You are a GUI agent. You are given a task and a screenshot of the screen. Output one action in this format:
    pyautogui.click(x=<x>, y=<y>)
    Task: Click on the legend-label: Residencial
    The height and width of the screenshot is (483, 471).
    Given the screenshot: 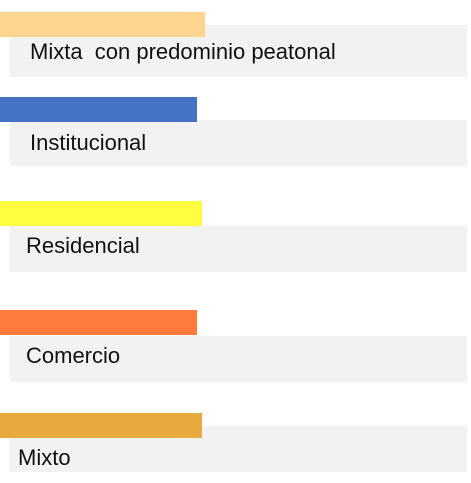 What is the action you would take?
    pyautogui.click(x=83, y=245)
    